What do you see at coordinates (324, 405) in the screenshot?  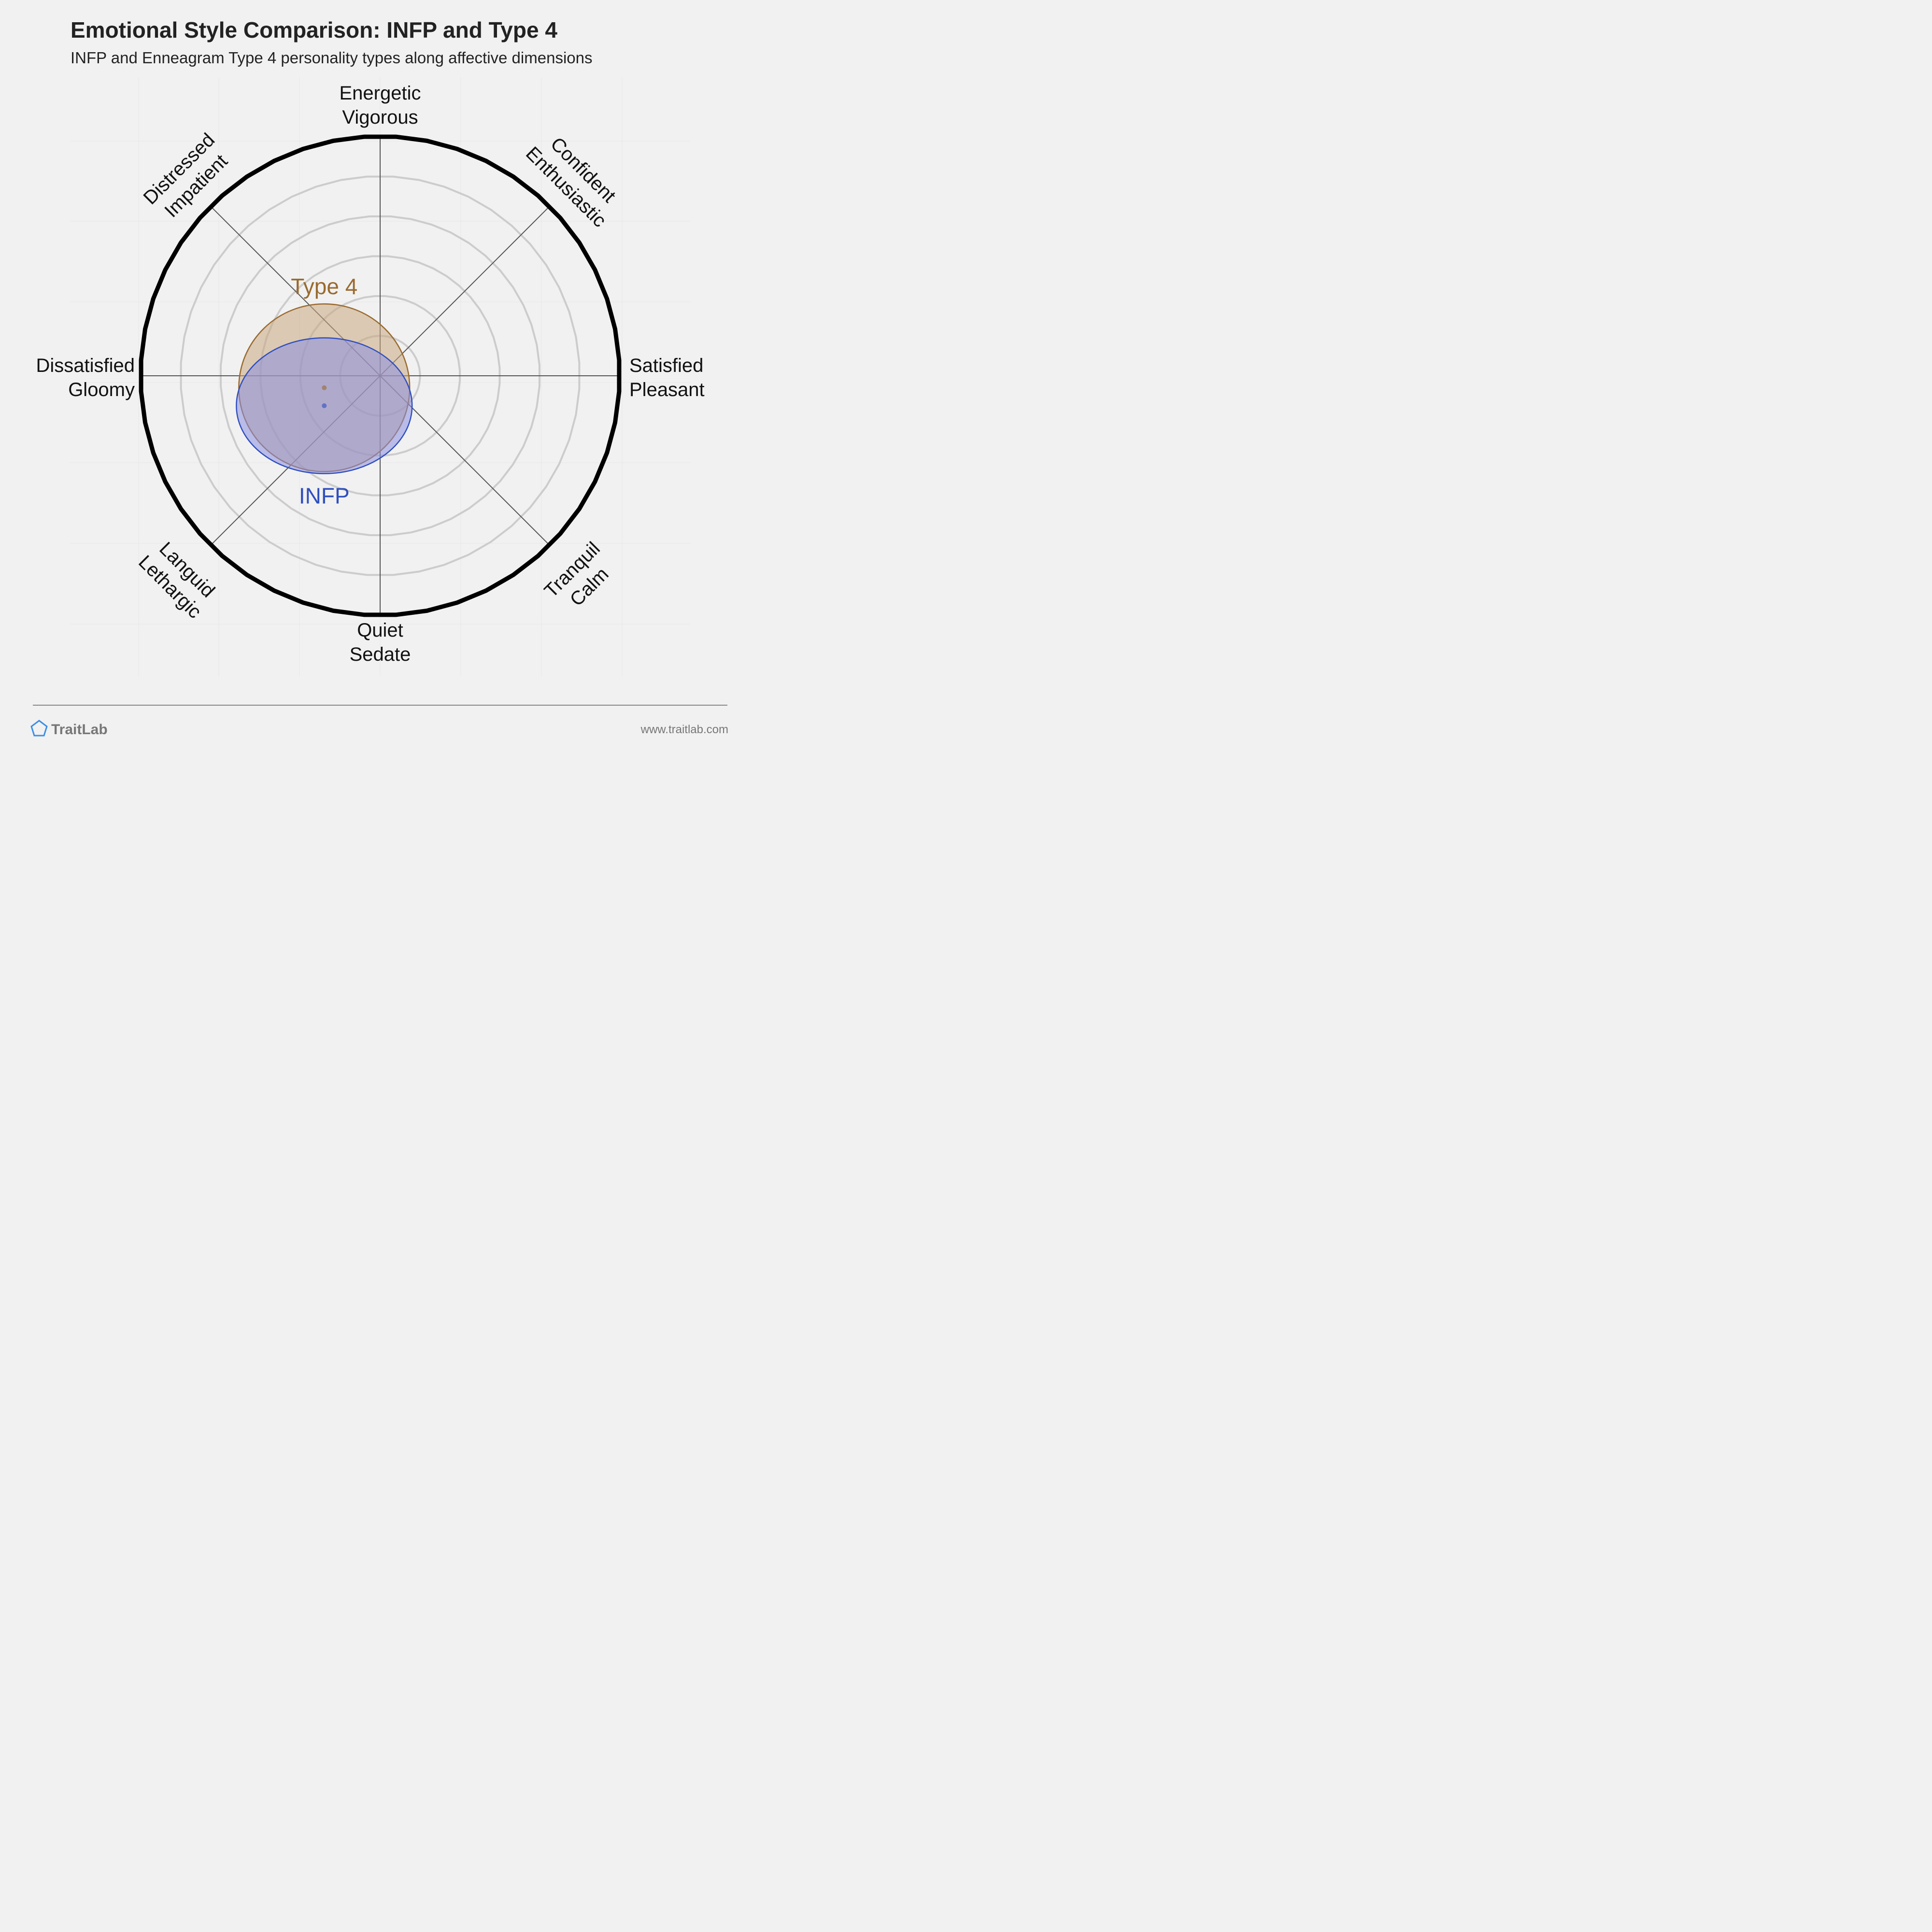 I see `series-center-infp` at bounding box center [324, 405].